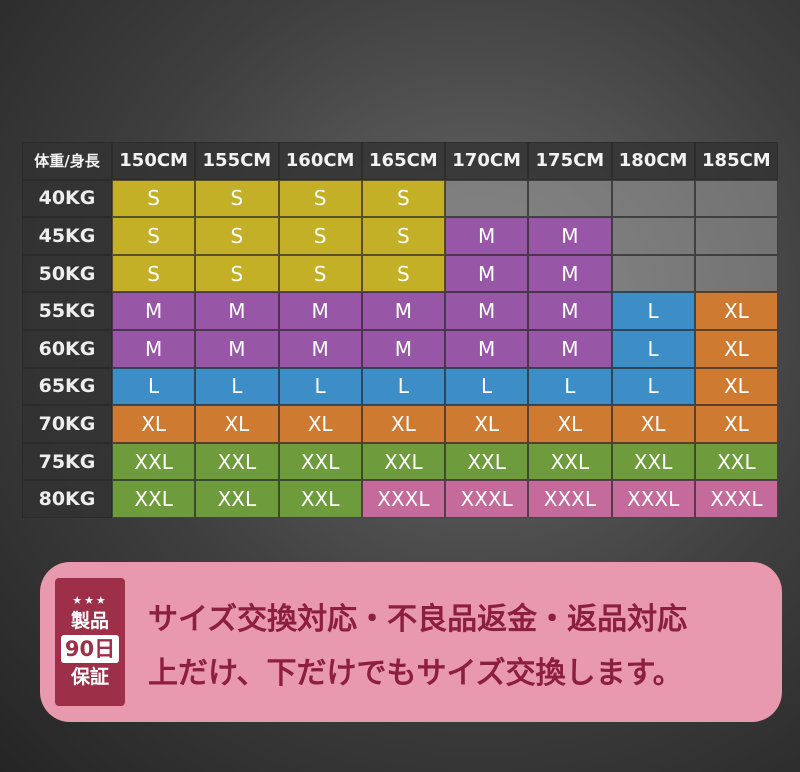 Image resolution: width=800 pixels, height=772 pixels. I want to click on header-cell: 155CM, so click(237, 161).